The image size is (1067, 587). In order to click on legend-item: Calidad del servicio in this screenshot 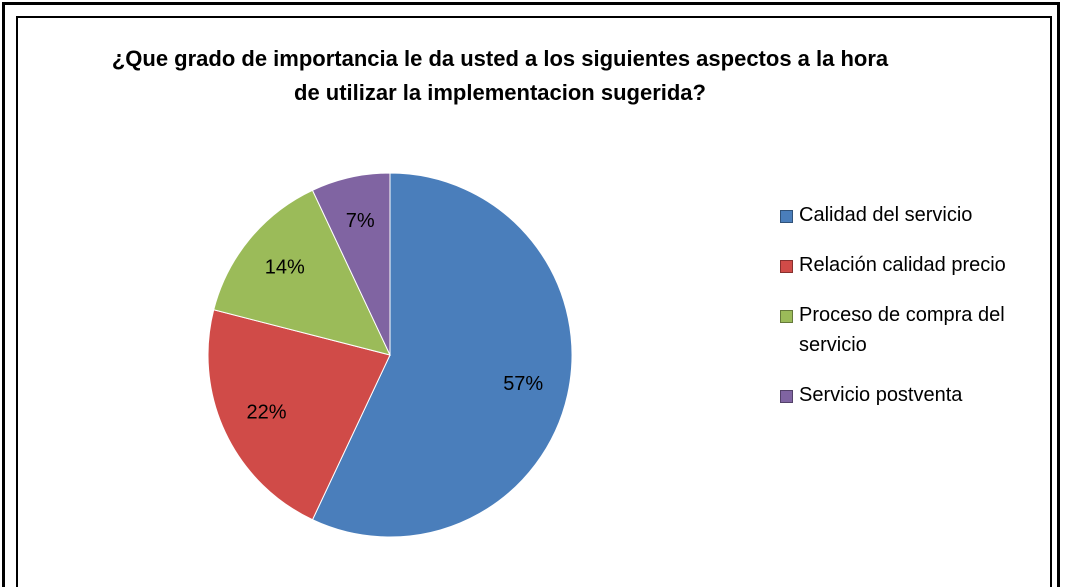, I will do `click(915, 215)`.